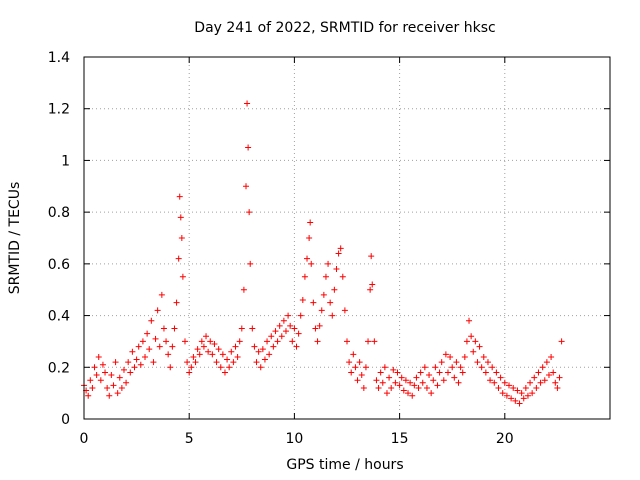  What do you see at coordinates (59, 213) in the screenshot?
I see `y-tick-label: 0.8` at bounding box center [59, 213].